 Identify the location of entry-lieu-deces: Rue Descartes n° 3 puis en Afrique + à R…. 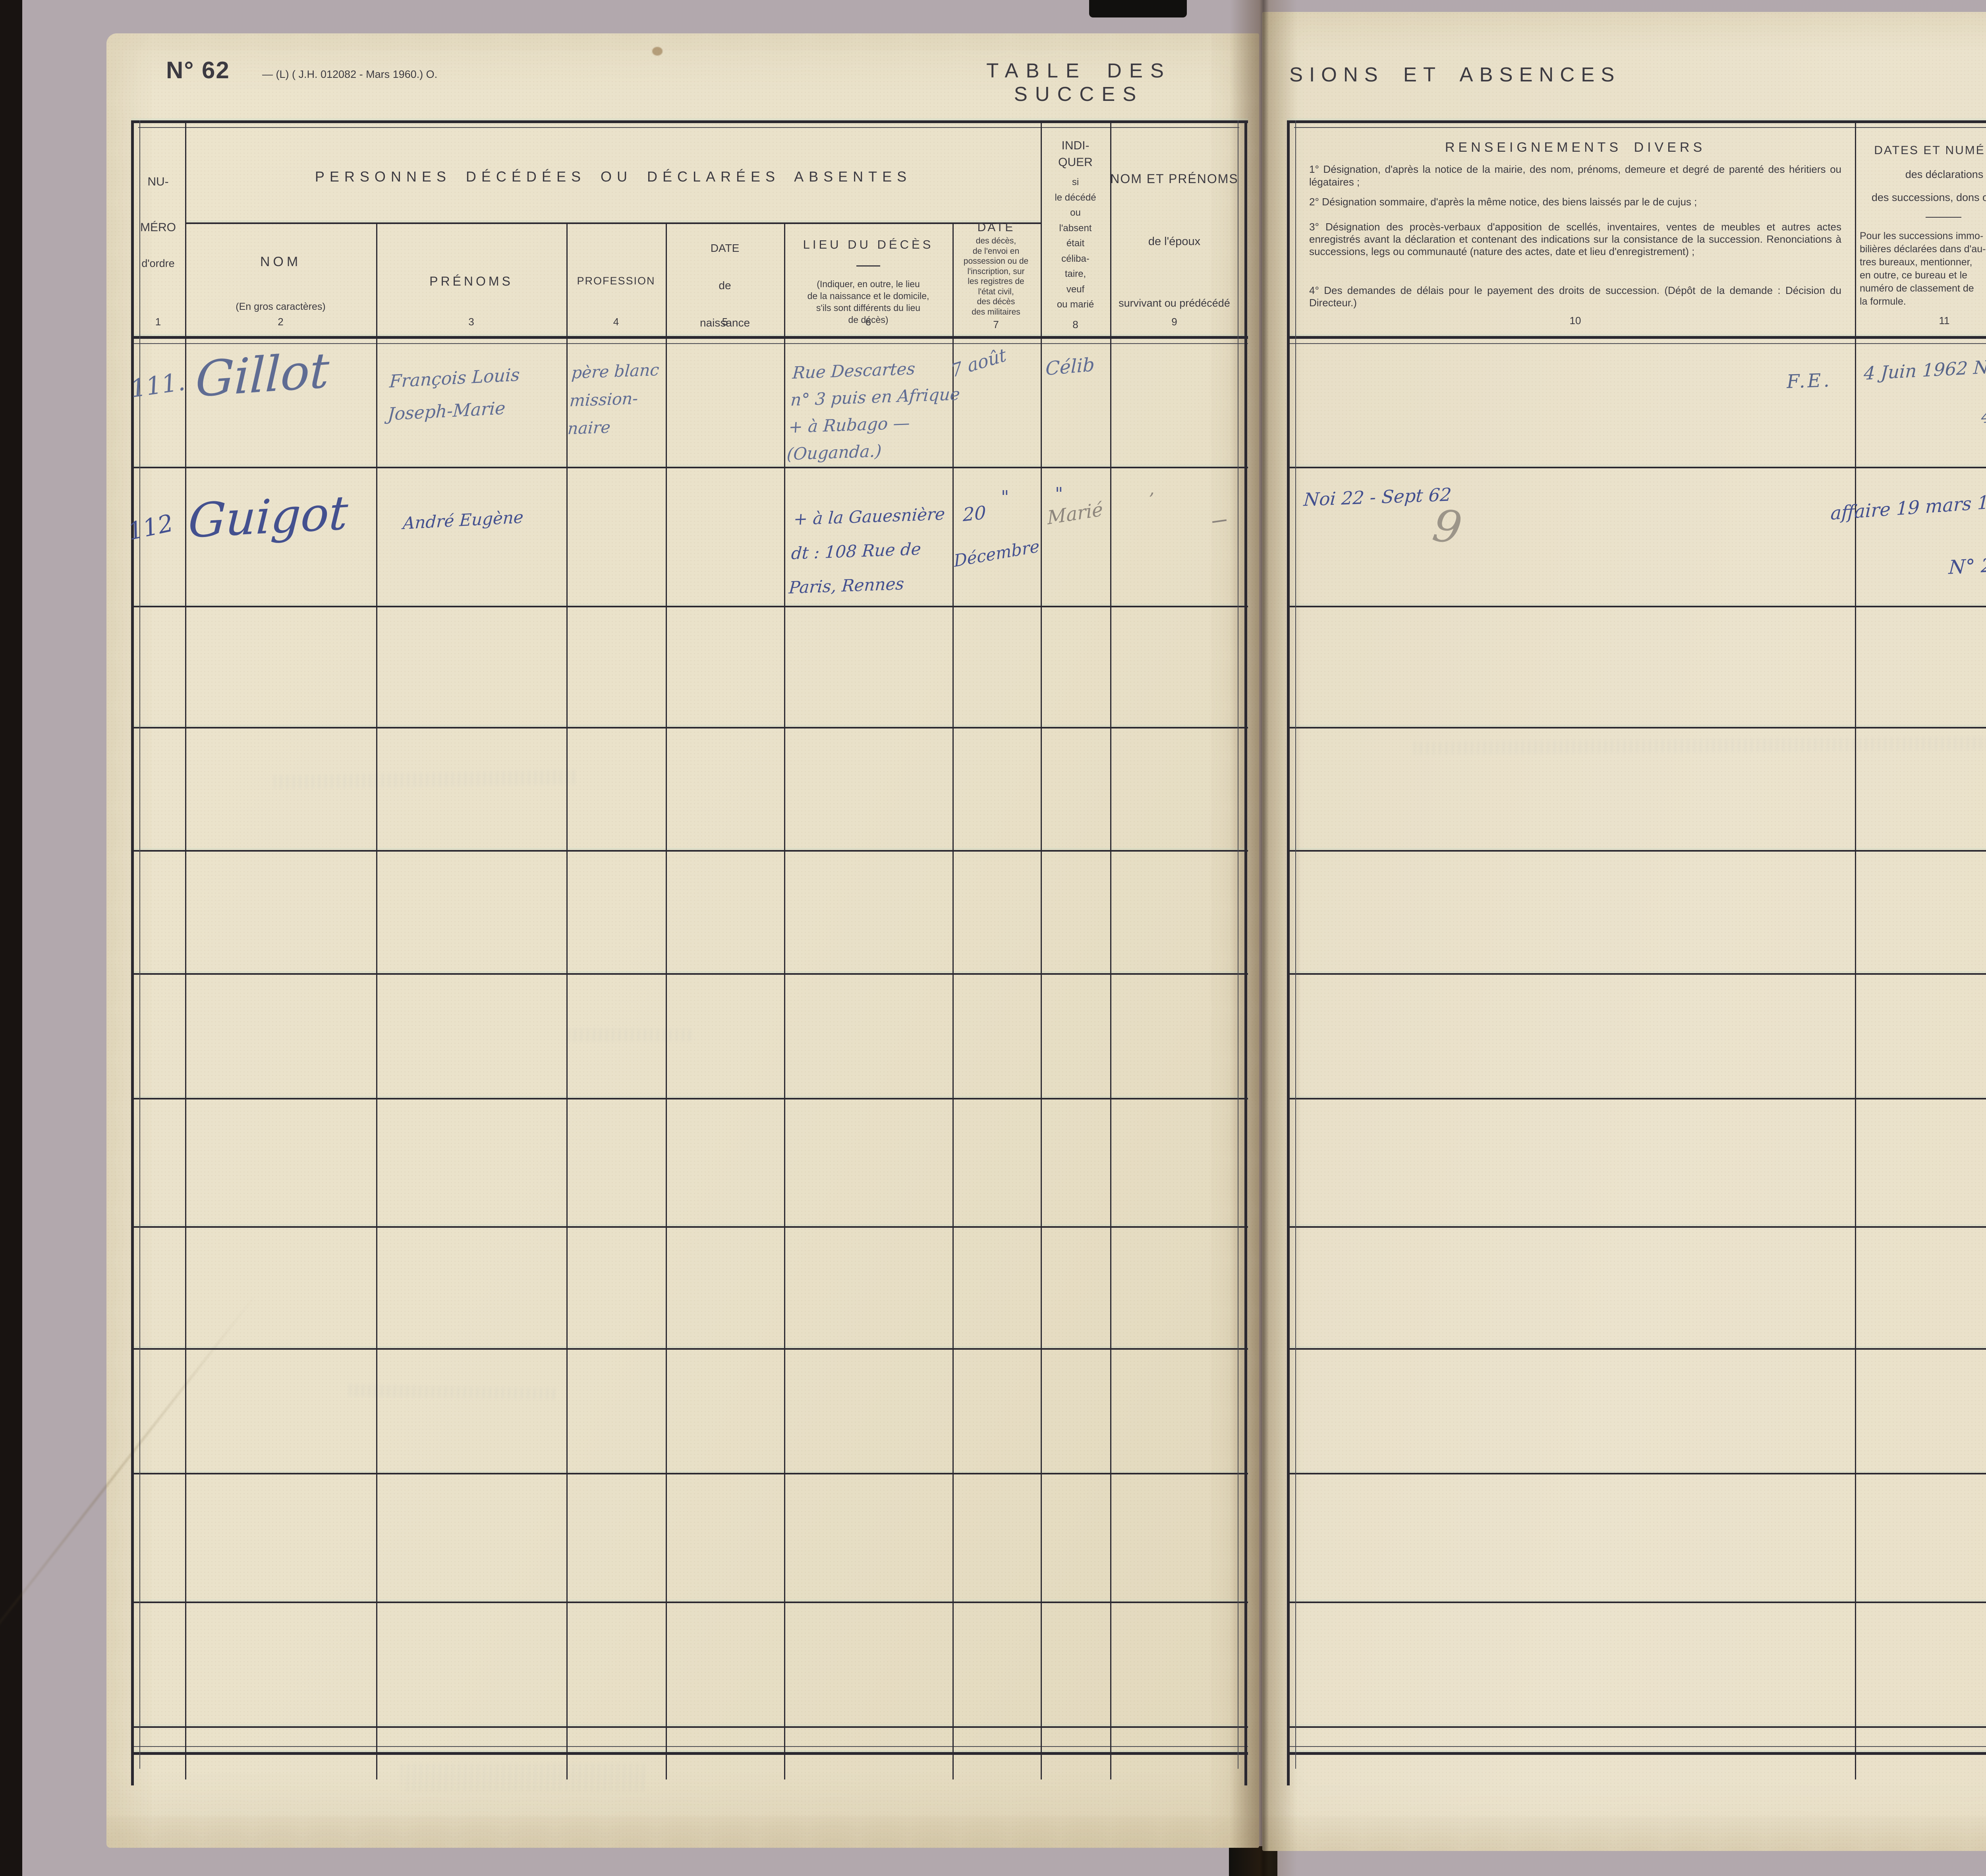
(873, 411).